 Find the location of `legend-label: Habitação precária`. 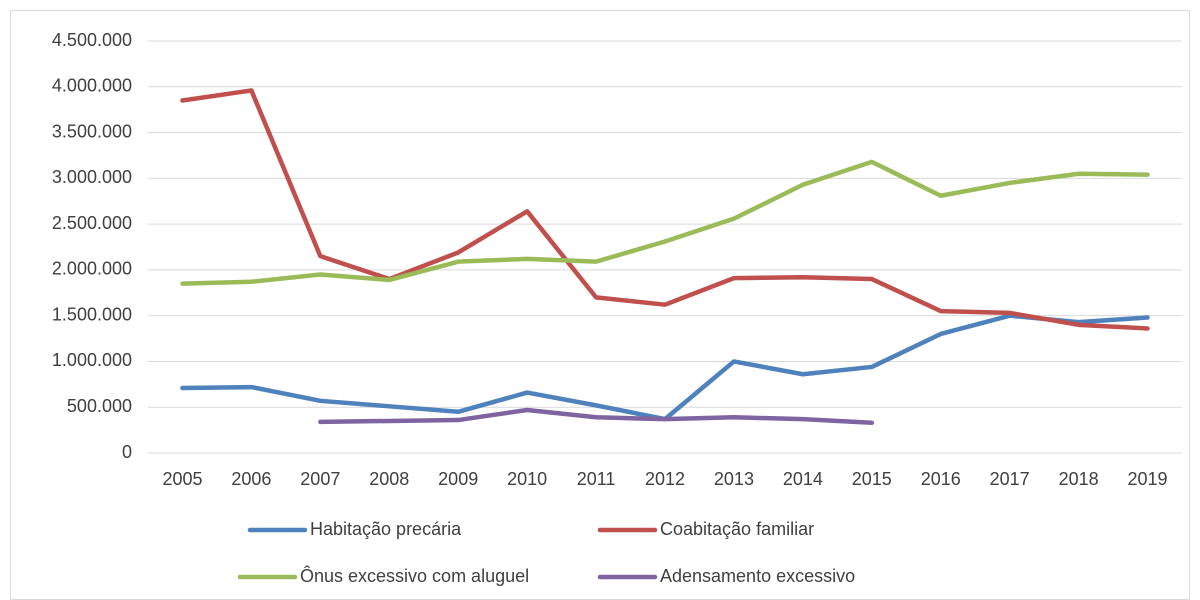

legend-label: Habitação precária is located at coordinates (386, 529).